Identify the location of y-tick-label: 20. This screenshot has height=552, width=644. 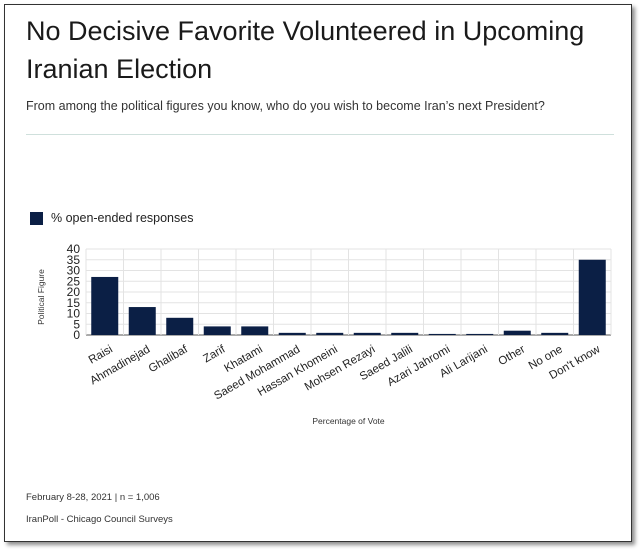
(74, 292).